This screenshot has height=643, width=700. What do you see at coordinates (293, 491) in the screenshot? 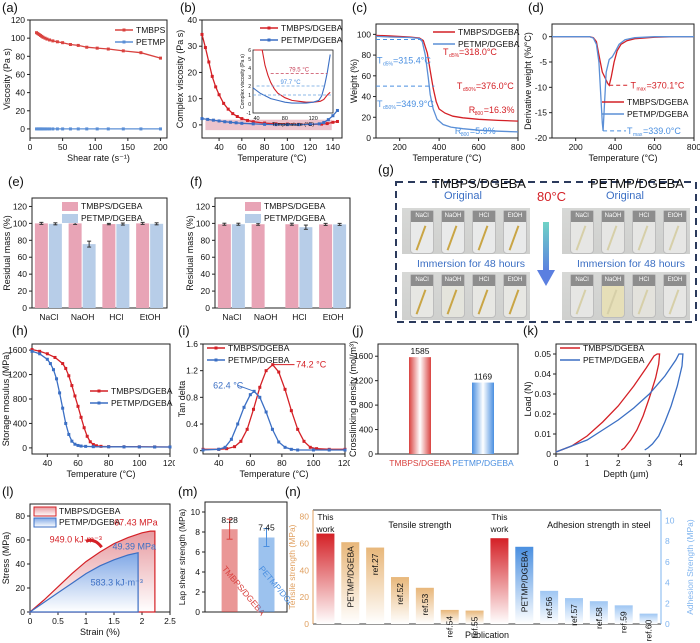
I see `panel-label-n: (n)` at bounding box center [293, 491].